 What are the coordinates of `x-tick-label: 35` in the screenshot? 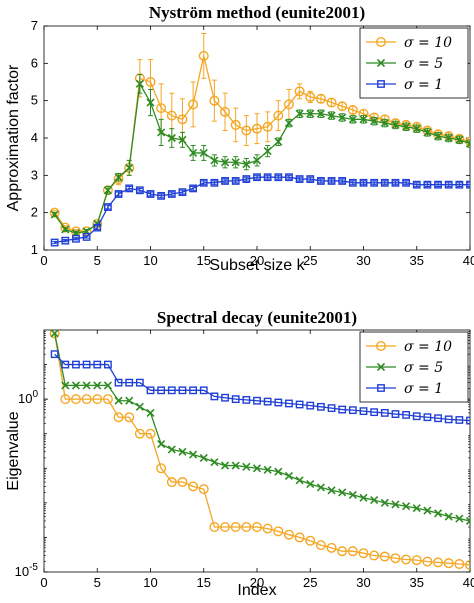 It's located at (417, 582).